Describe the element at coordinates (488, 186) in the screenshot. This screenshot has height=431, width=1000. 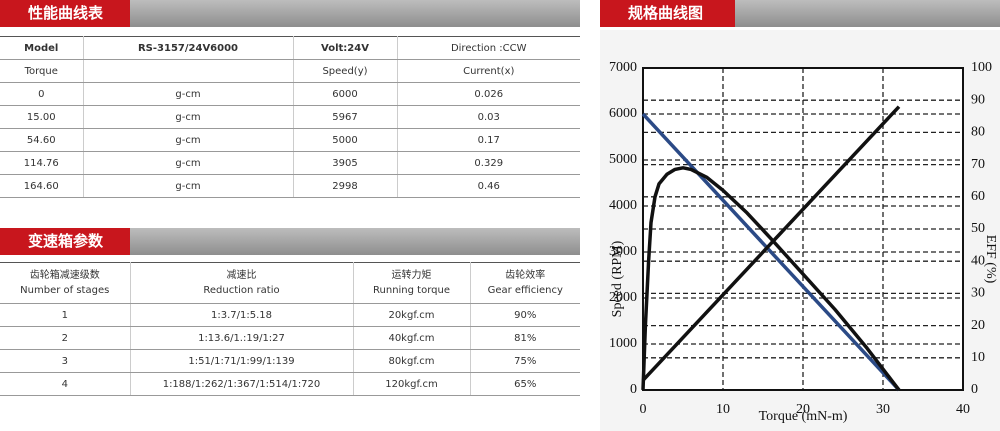
I see `cell: 0.46` at that location.